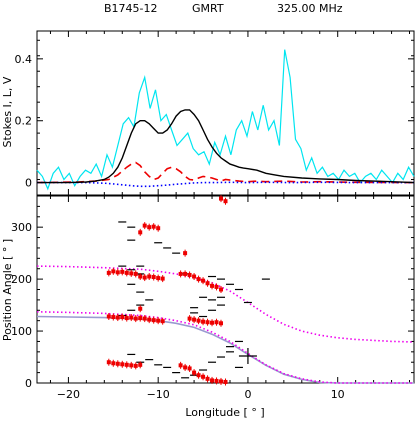 The height and width of the screenshot is (425, 417). What do you see at coordinates (338, 394) in the screenshot?
I see `x-tick-label: 10` at bounding box center [338, 394].